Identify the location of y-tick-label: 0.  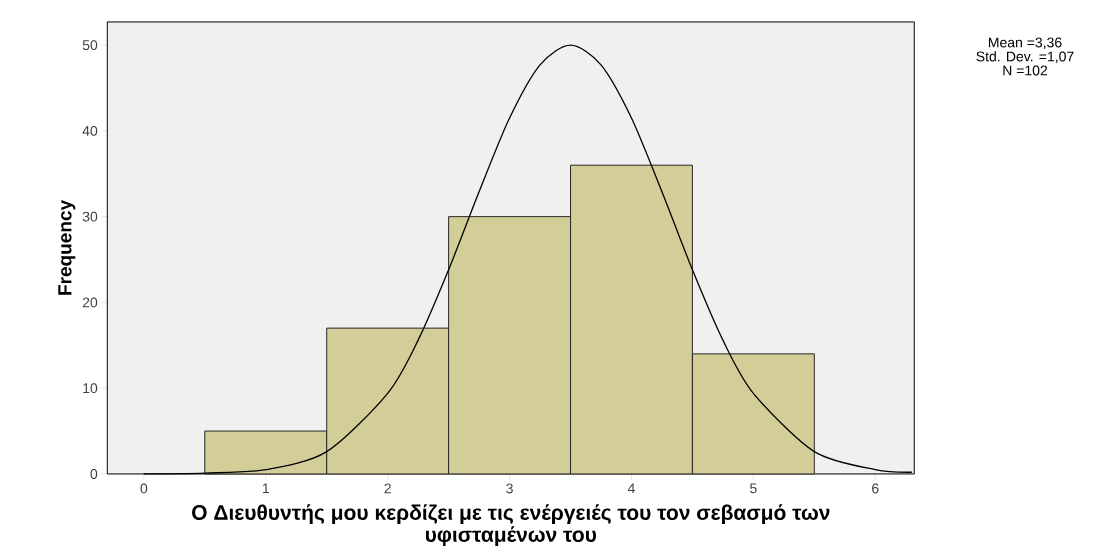
(94, 473).